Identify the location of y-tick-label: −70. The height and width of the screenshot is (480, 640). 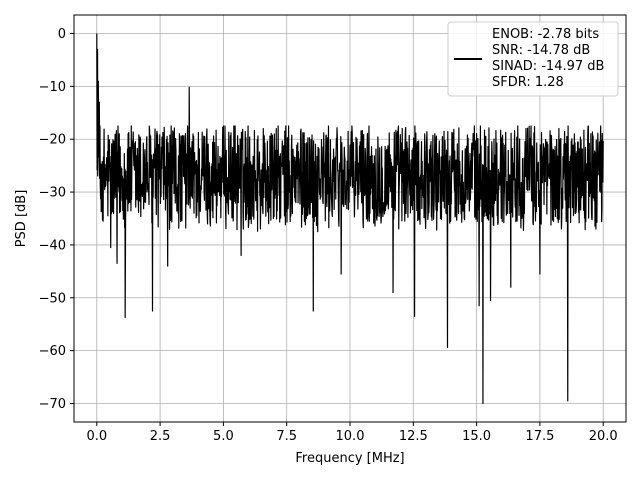
(52, 404).